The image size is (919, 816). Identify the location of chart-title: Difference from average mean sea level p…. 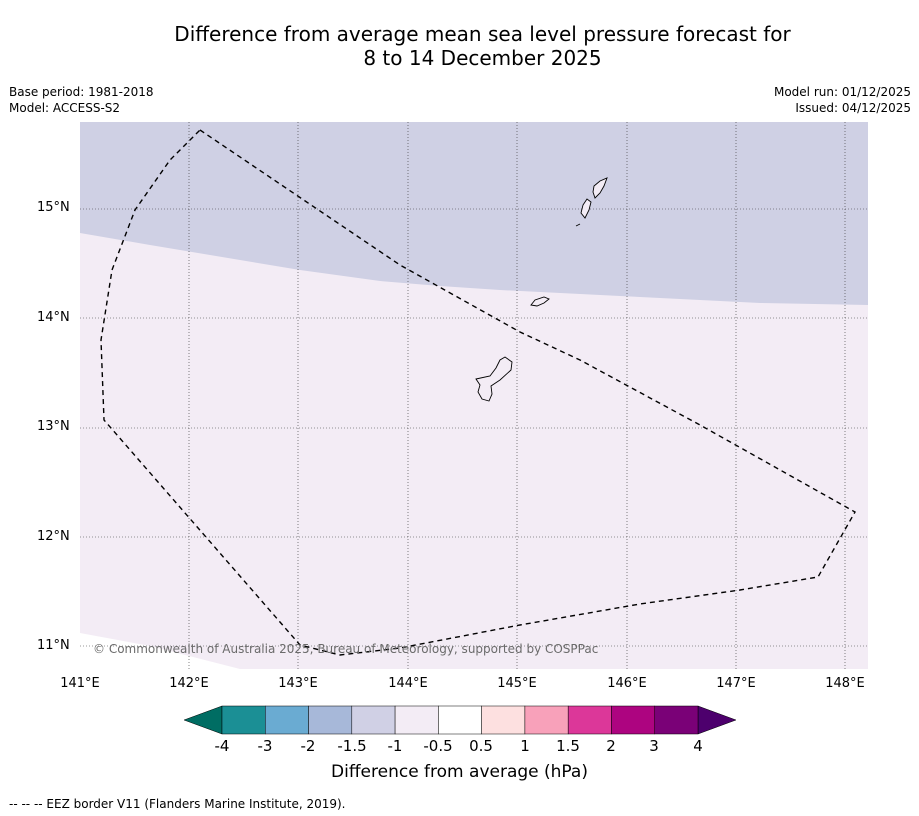
(459, 46).